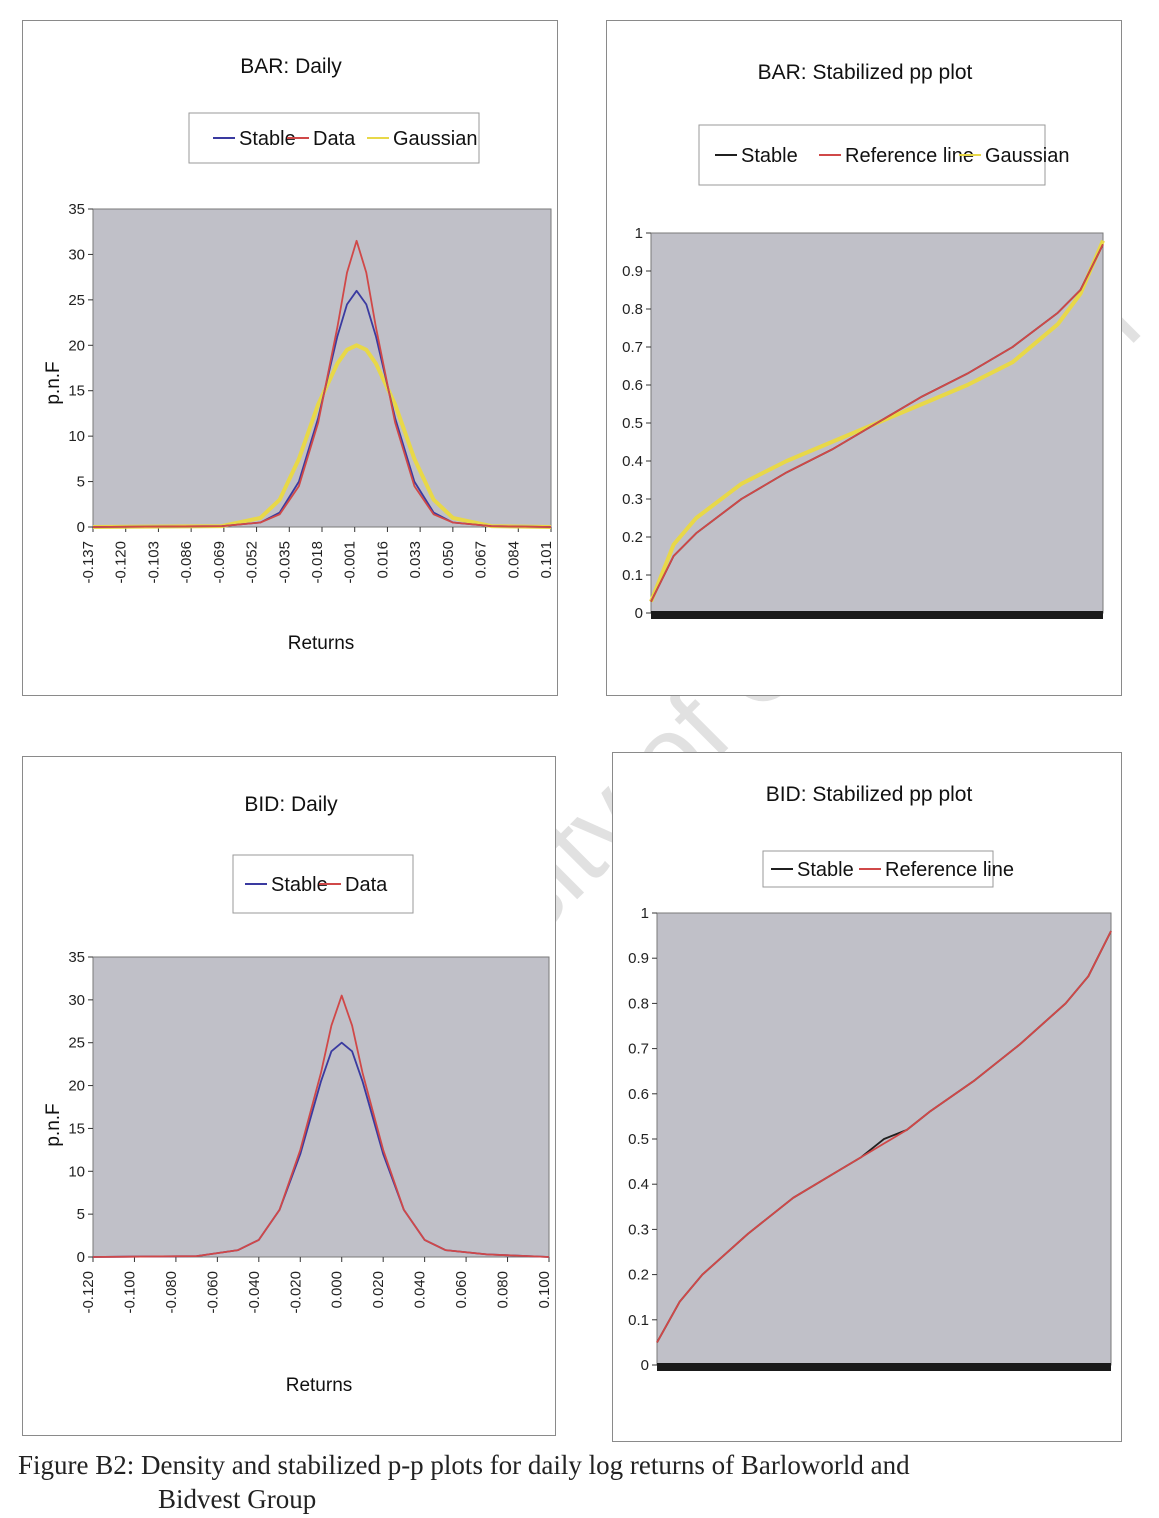  What do you see at coordinates (544, 1290) in the screenshot?
I see `x-tick-label: 0.100` at bounding box center [544, 1290].